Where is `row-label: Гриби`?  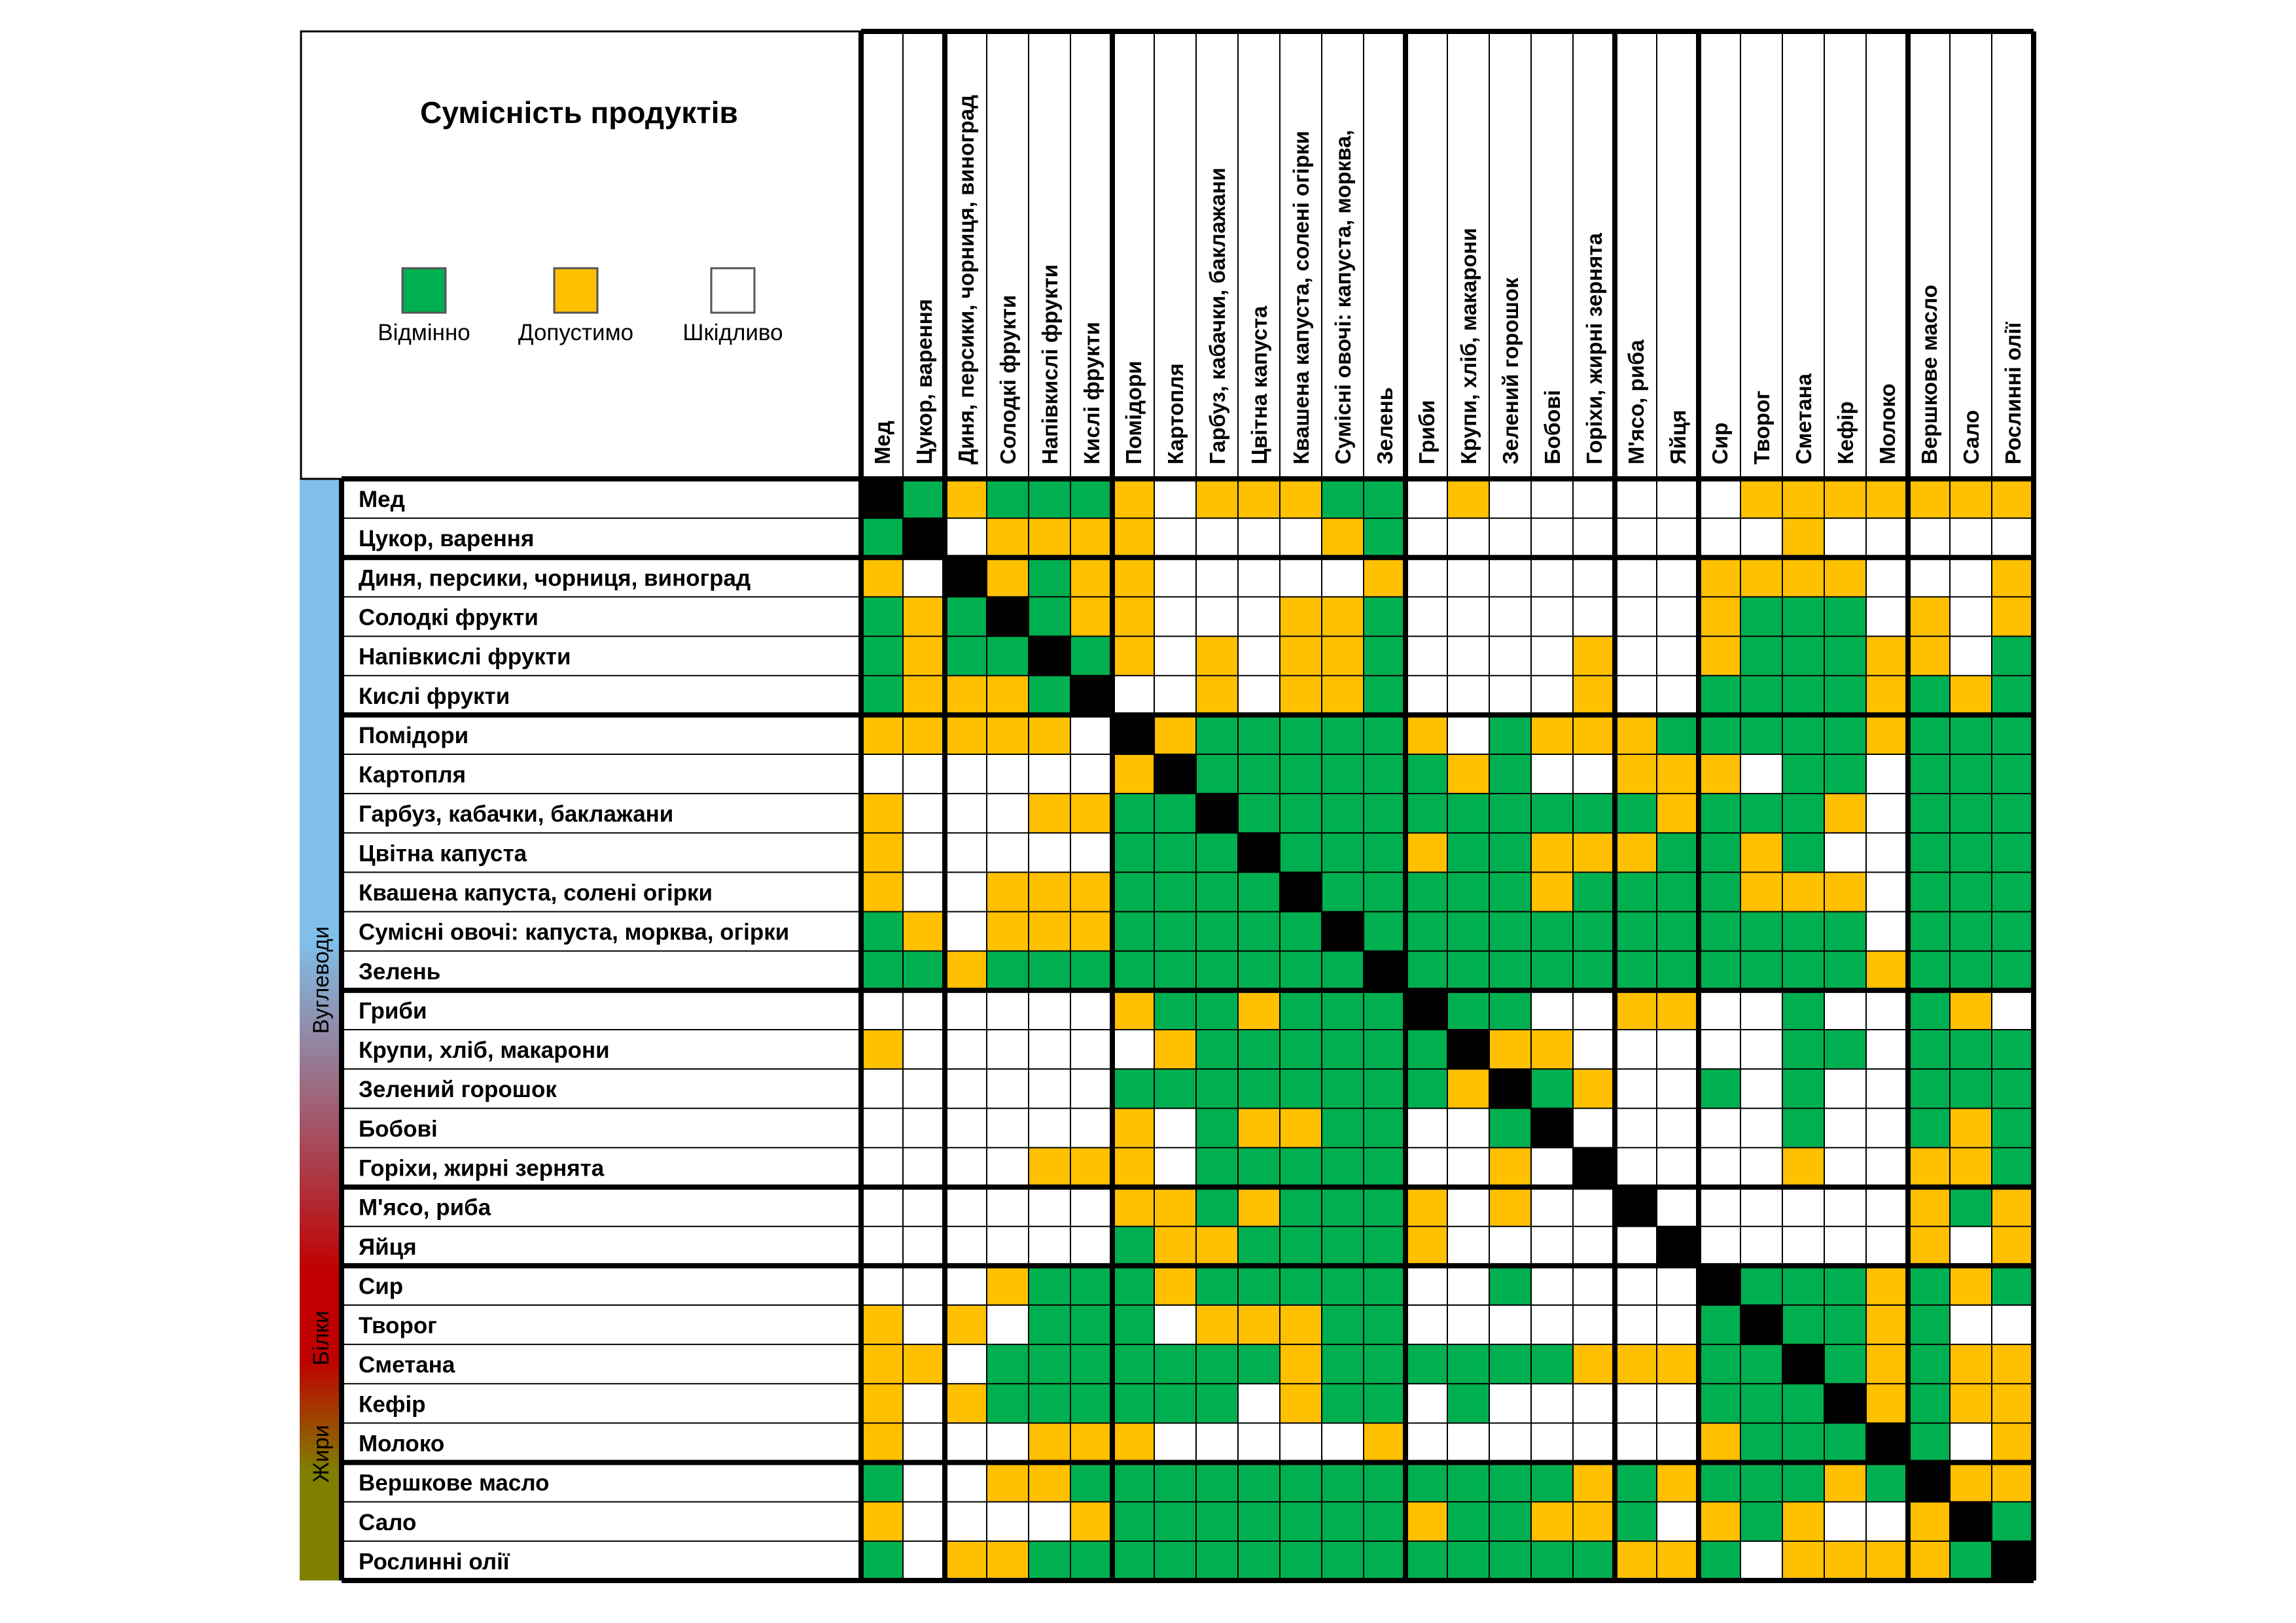
row-label: Гриби is located at coordinates (393, 1011).